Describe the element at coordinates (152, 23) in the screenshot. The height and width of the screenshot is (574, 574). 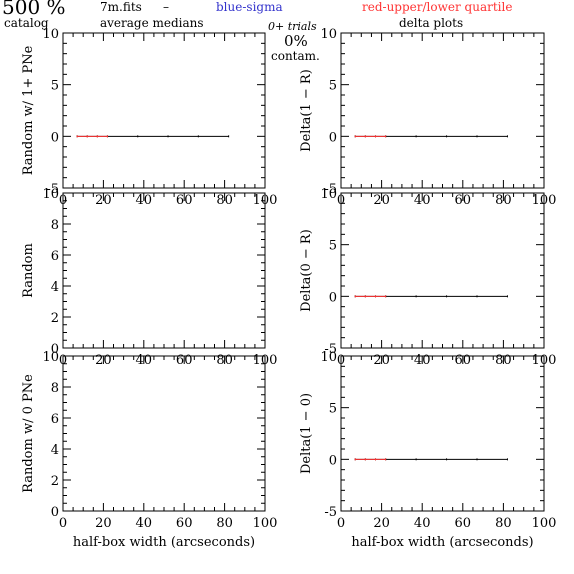
I see `averages-label: average medians` at that location.